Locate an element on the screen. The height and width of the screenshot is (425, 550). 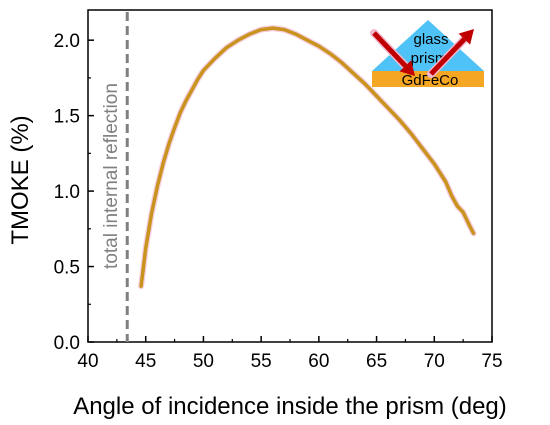
reflected-arrow-head is located at coordinates (466, 37).